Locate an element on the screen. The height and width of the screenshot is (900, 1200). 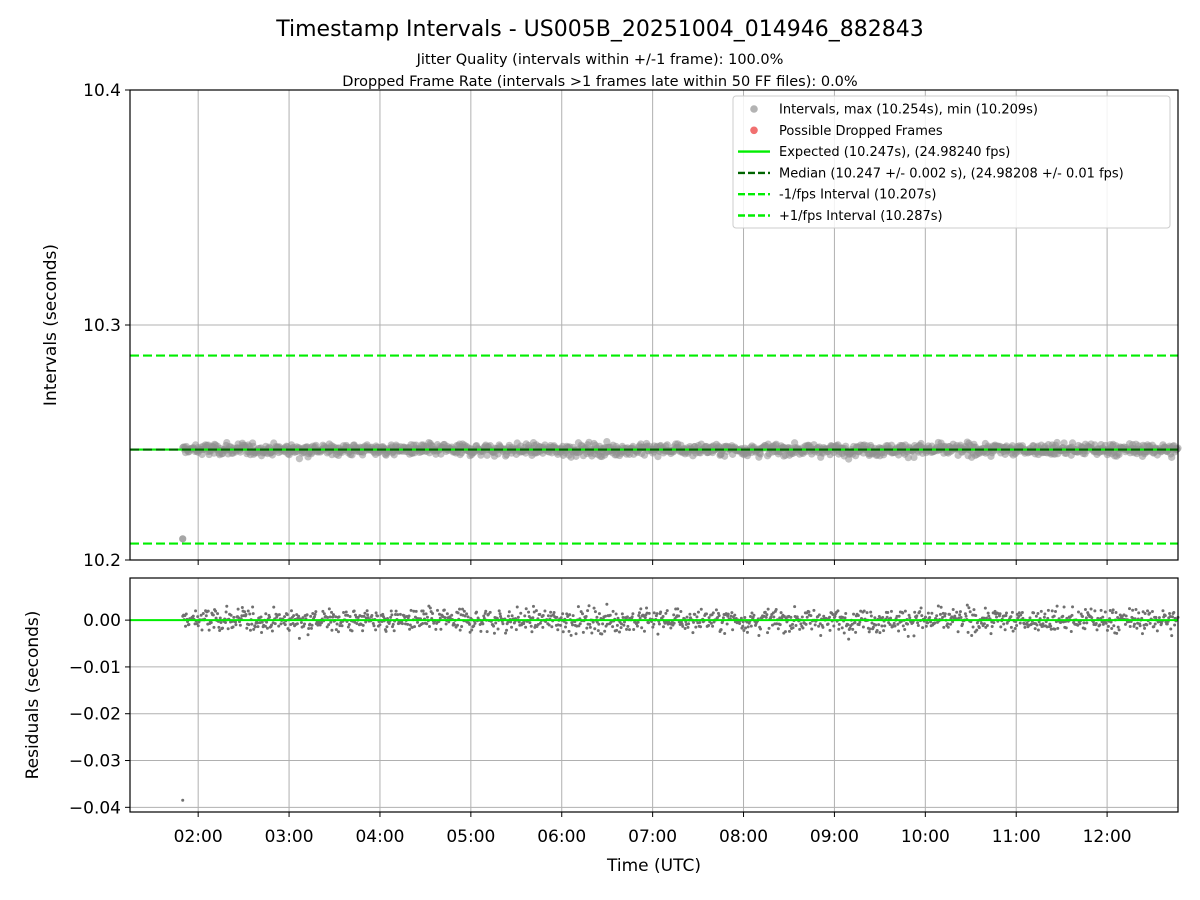
x-tick-label: 10:00 is located at coordinates (925, 837).